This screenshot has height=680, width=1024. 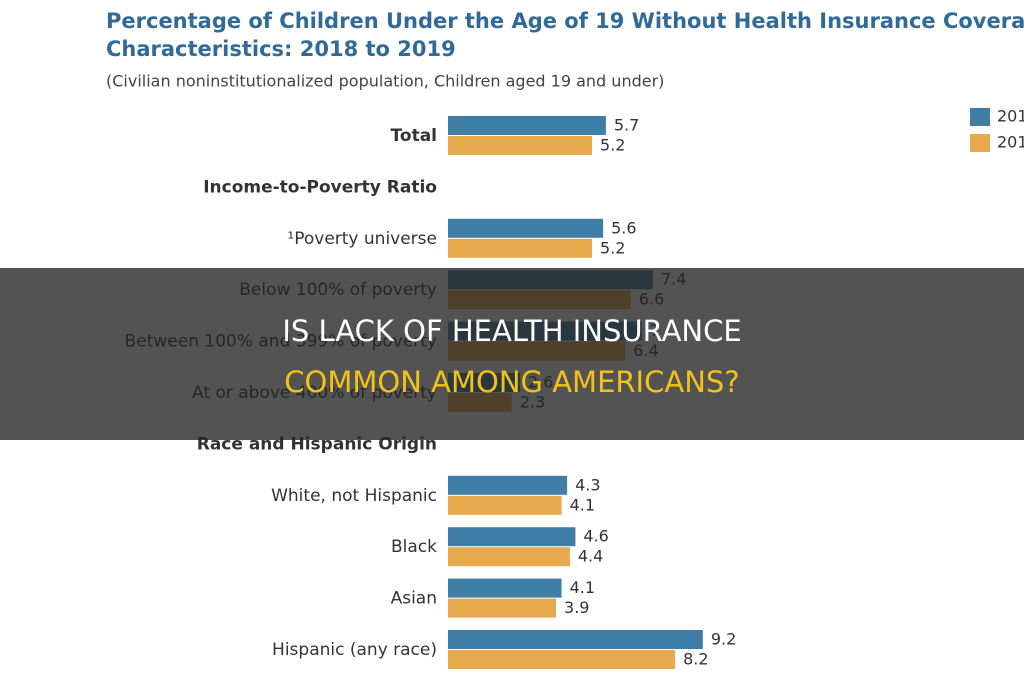 What do you see at coordinates (281, 49) in the screenshot?
I see `chart-title: Characteristics: 2018 to 2019` at bounding box center [281, 49].